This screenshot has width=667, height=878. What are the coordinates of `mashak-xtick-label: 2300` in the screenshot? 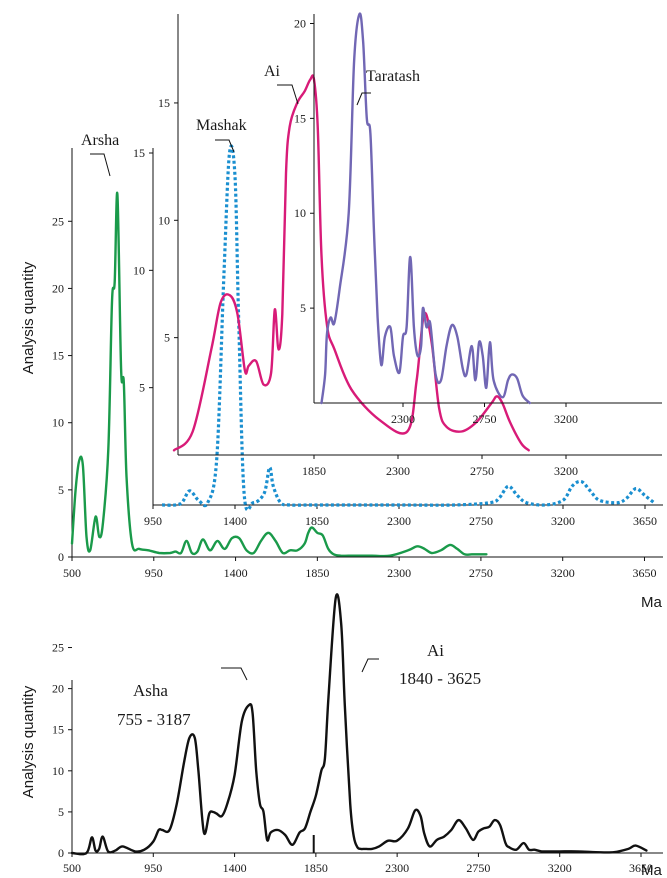 It's located at (399, 521).